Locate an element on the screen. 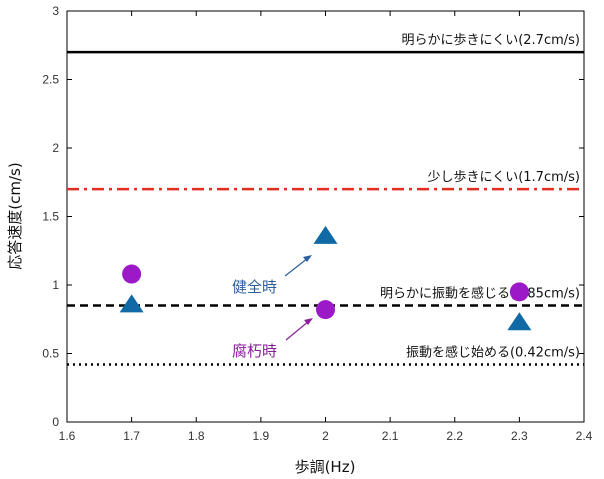 The image size is (604, 479). y-tick-label: 0 is located at coordinates (55, 422).